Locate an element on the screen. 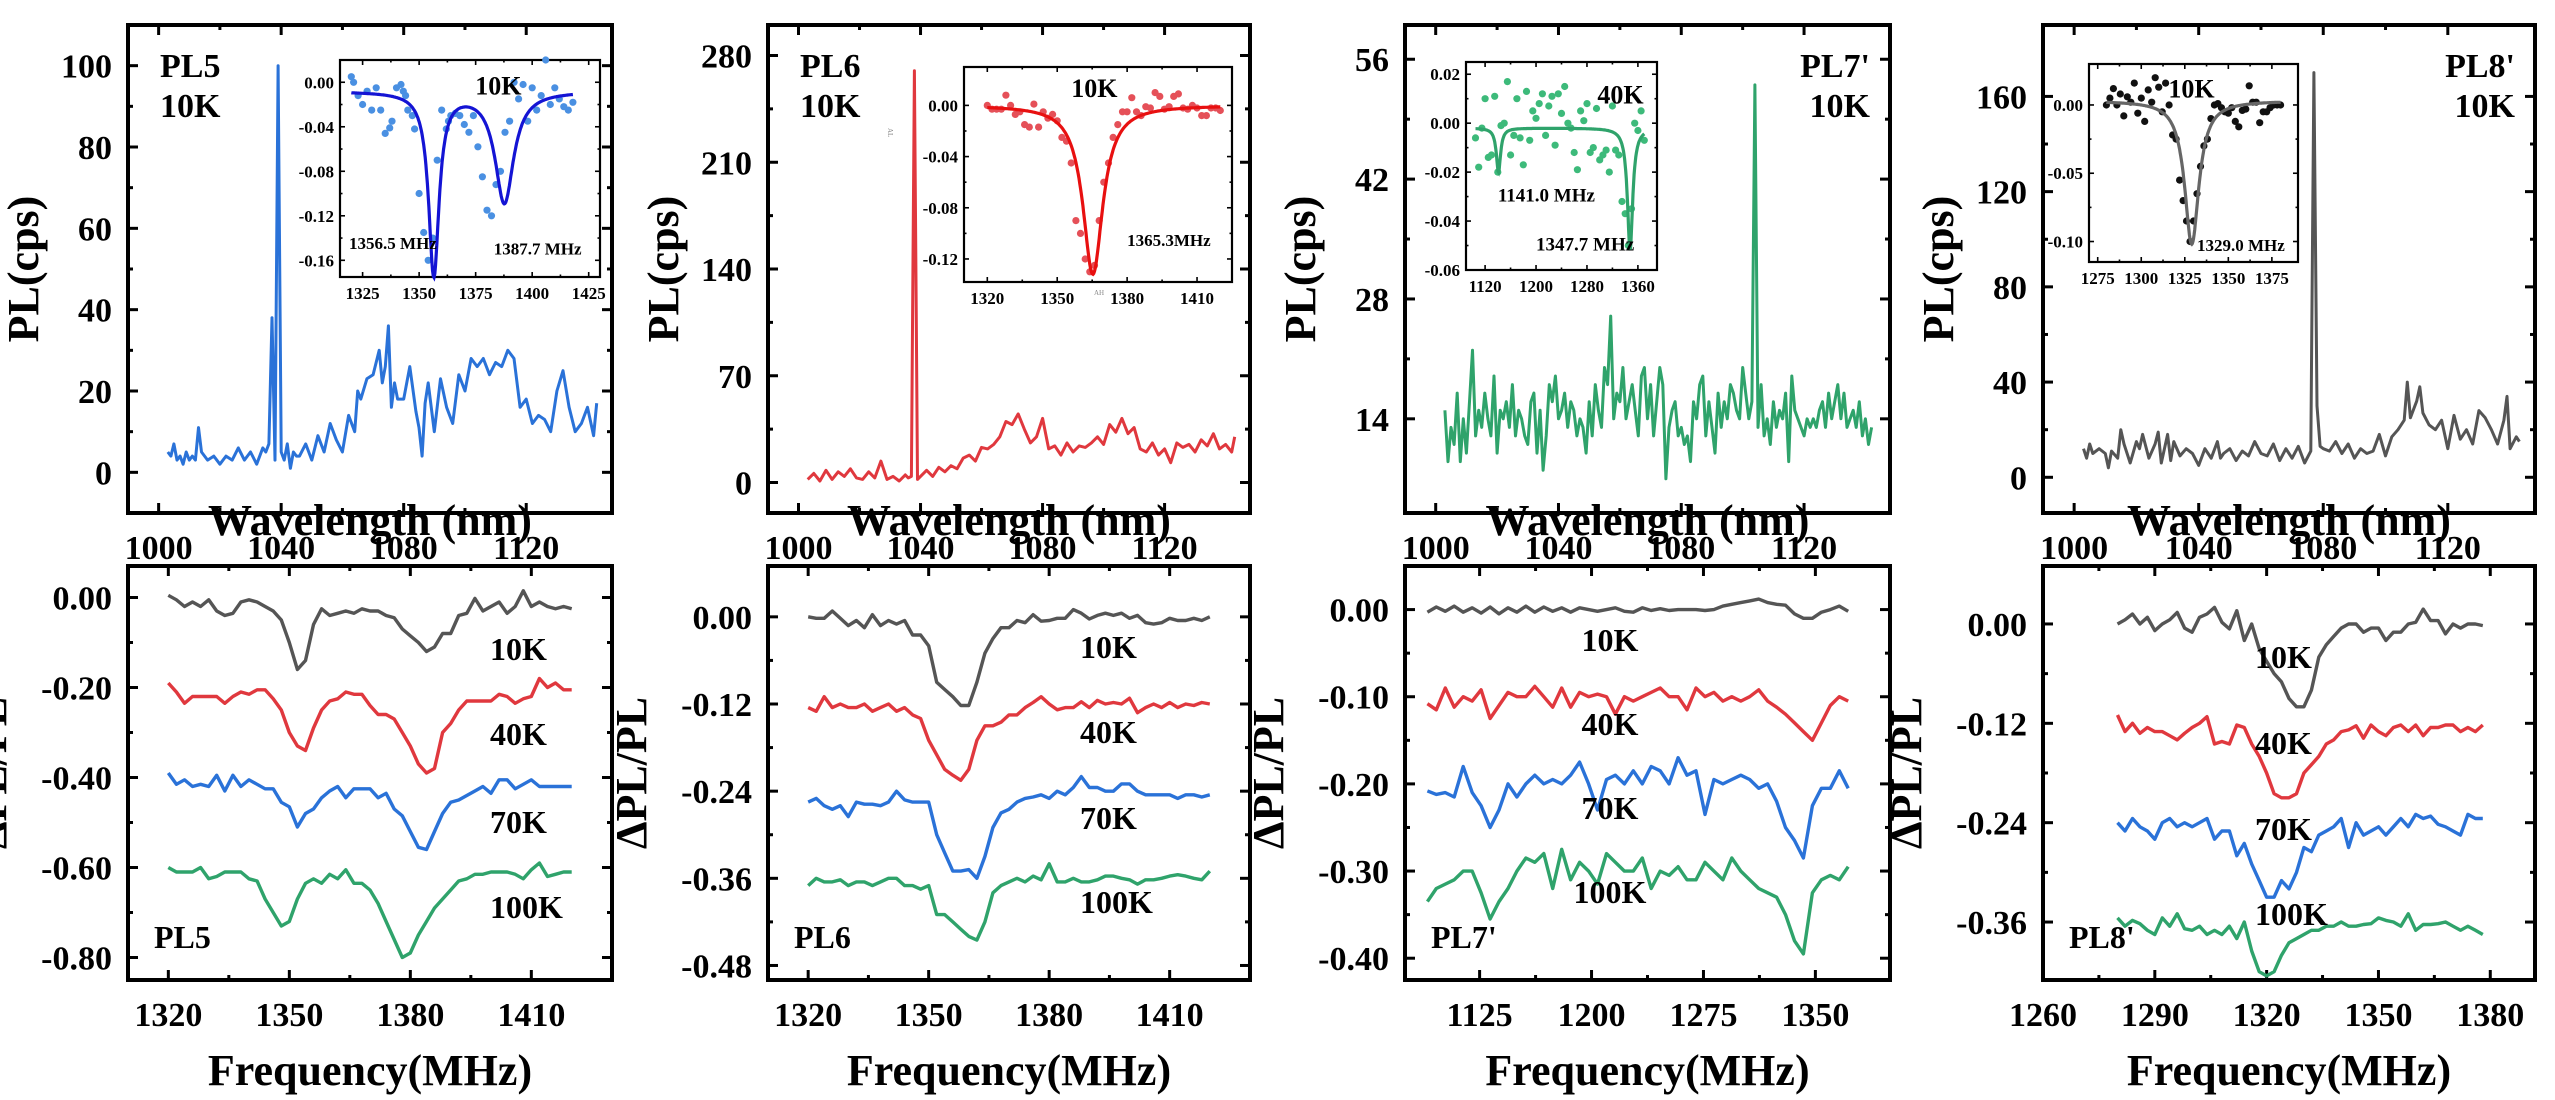 This screenshot has width=2555, height=1100. inset-peak-annotation: 1387.7 MHz is located at coordinates (538, 249).